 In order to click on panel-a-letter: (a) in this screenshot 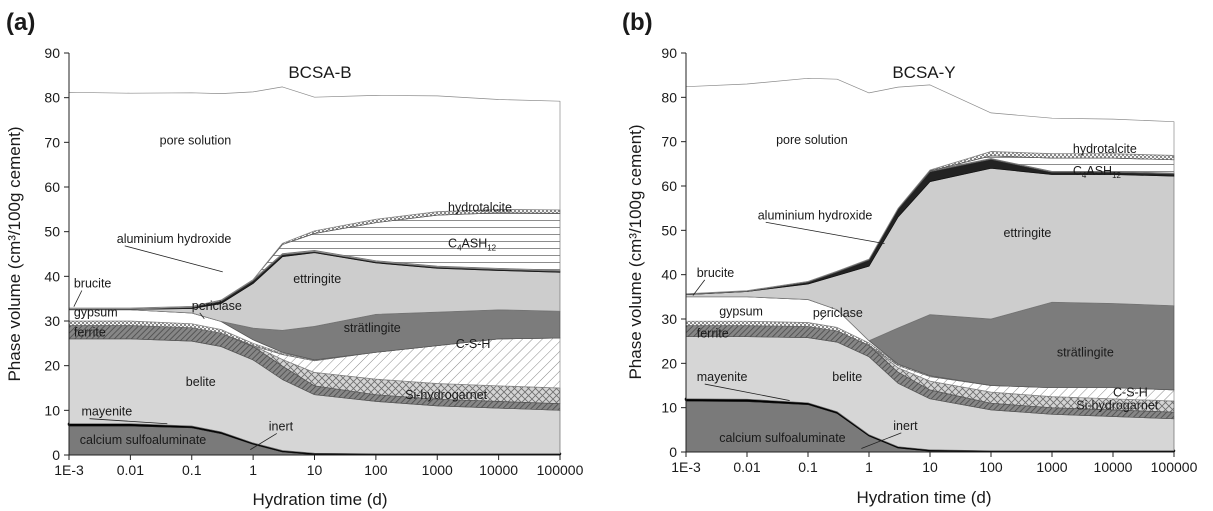, I will do `click(20, 22)`.